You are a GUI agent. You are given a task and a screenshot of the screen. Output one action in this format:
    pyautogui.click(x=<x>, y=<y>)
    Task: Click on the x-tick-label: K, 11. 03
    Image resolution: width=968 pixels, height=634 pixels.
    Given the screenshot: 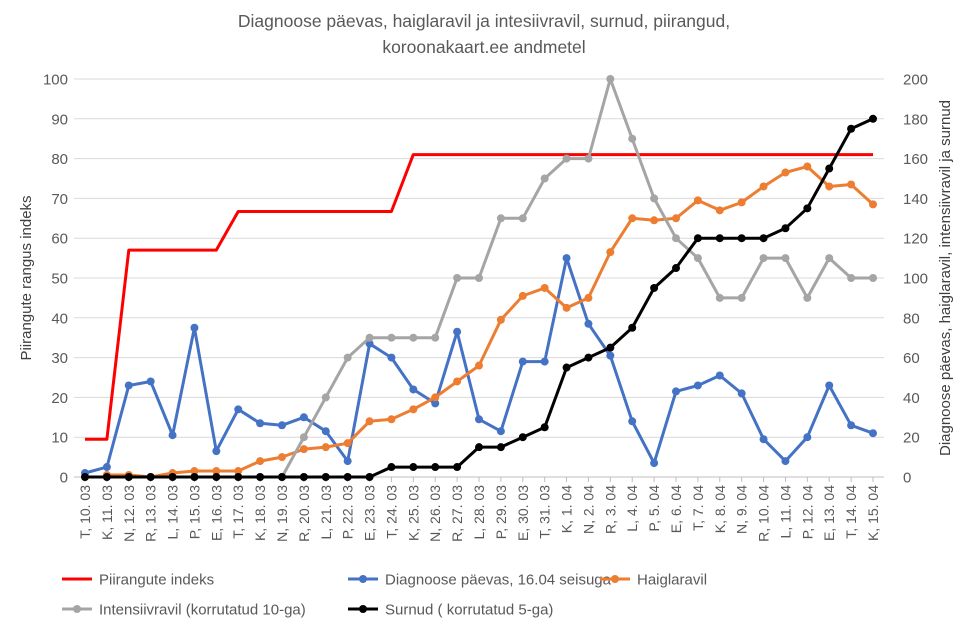 What is the action you would take?
    pyautogui.click(x=107, y=512)
    